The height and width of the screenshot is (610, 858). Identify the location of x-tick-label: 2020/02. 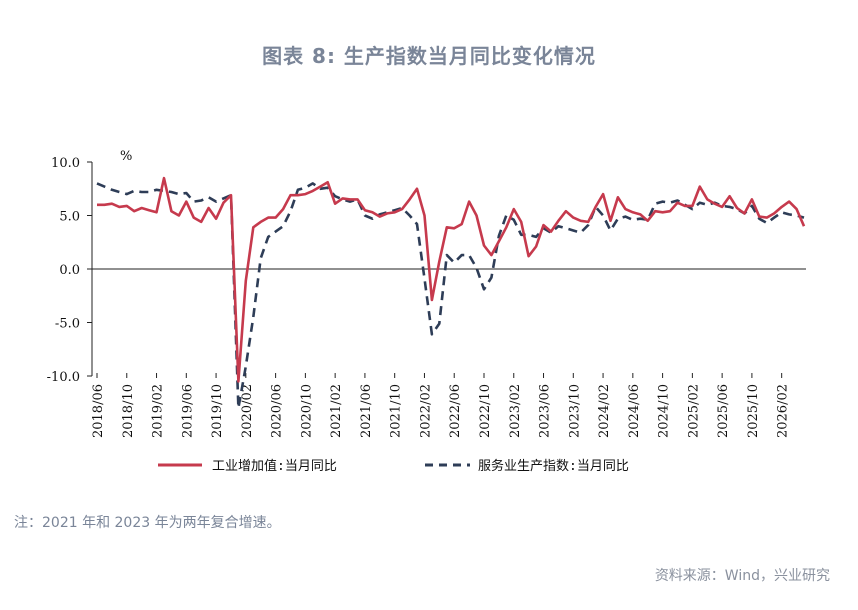
(247, 411).